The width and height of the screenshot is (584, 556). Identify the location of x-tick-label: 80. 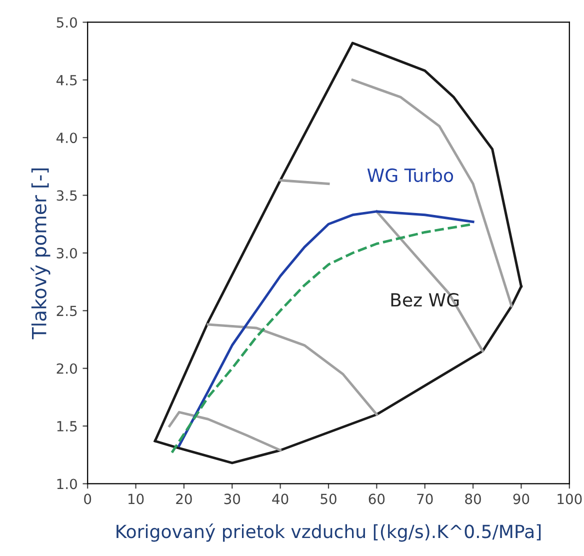
(473, 499).